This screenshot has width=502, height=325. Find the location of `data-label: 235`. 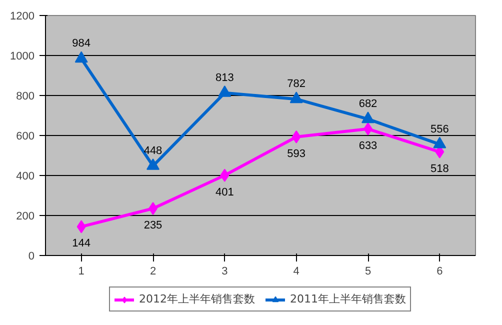

data-label: 235 is located at coordinates (153, 226).